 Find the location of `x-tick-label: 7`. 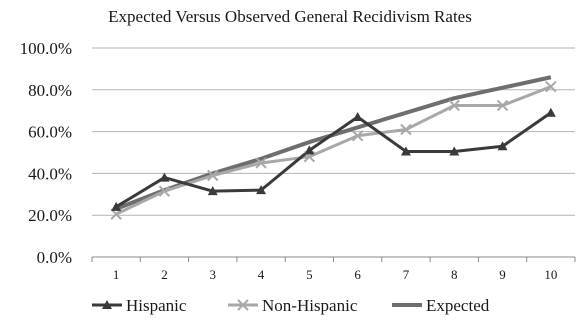

x-tick-label: 7 is located at coordinates (406, 274).